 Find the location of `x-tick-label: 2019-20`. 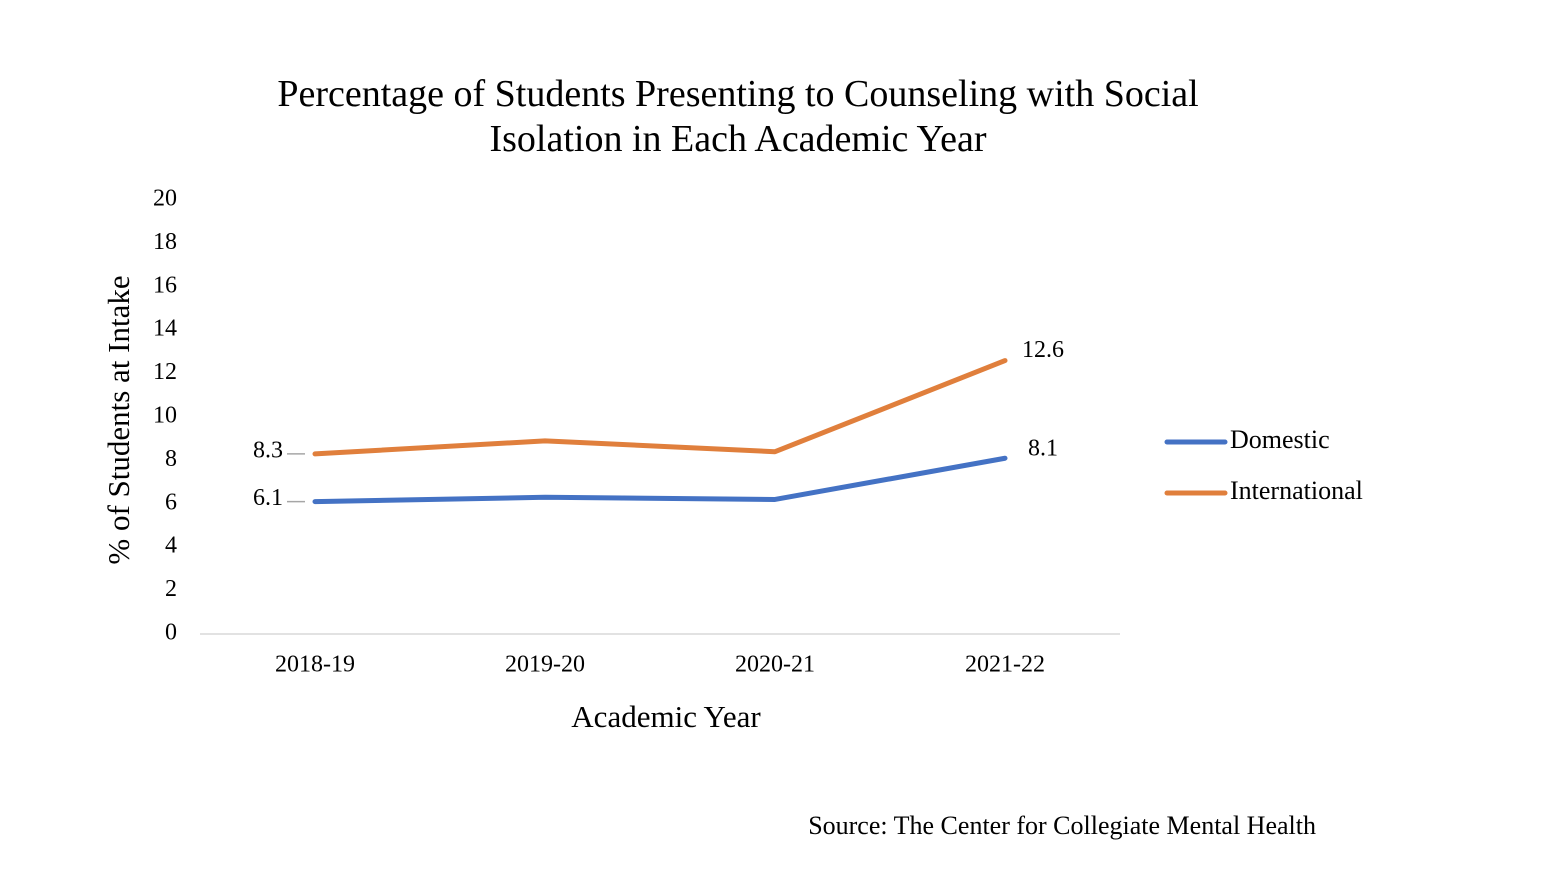

x-tick-label: 2019-20 is located at coordinates (545, 665).